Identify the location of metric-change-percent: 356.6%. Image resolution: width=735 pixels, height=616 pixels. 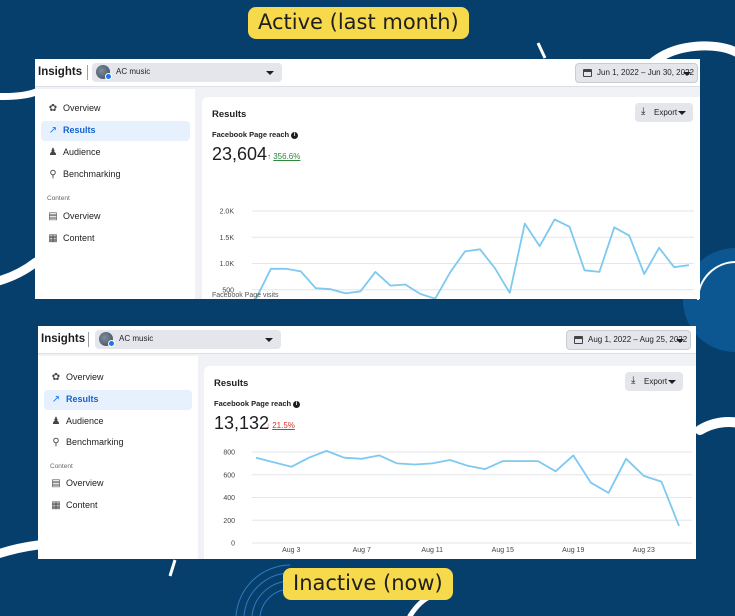
(287, 156).